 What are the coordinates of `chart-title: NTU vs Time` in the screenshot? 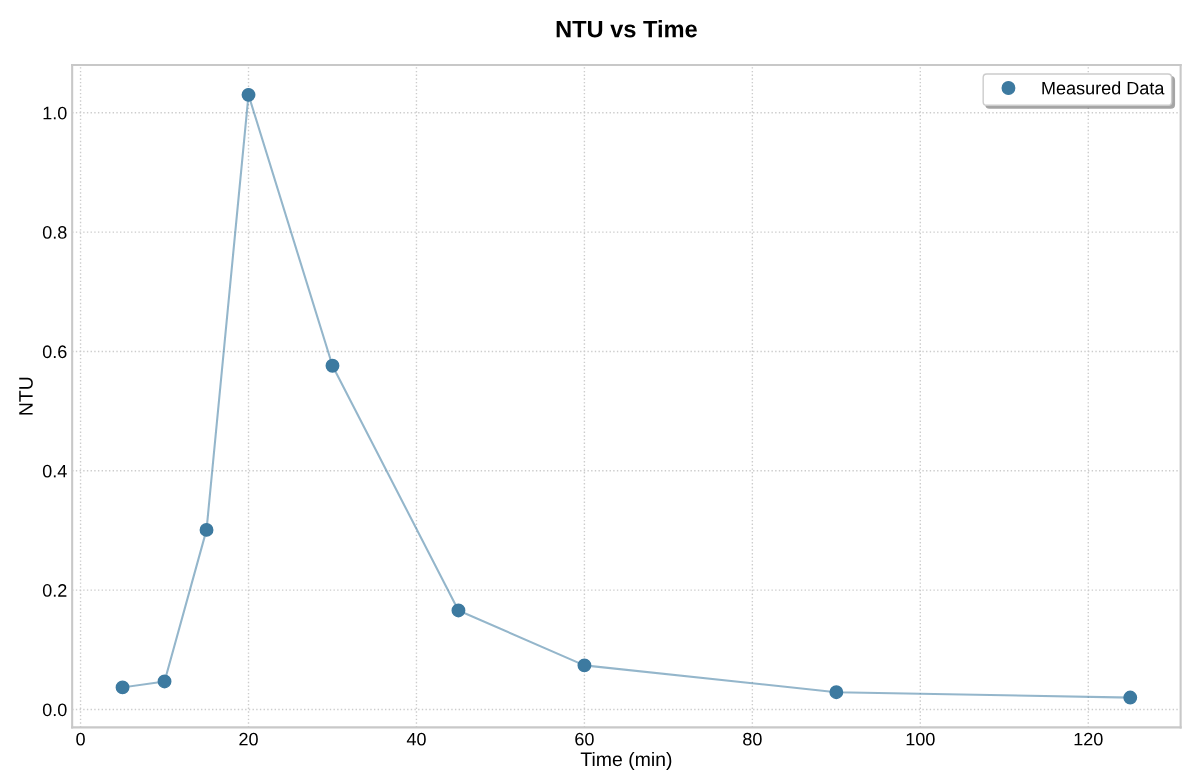 It's located at (626, 29).